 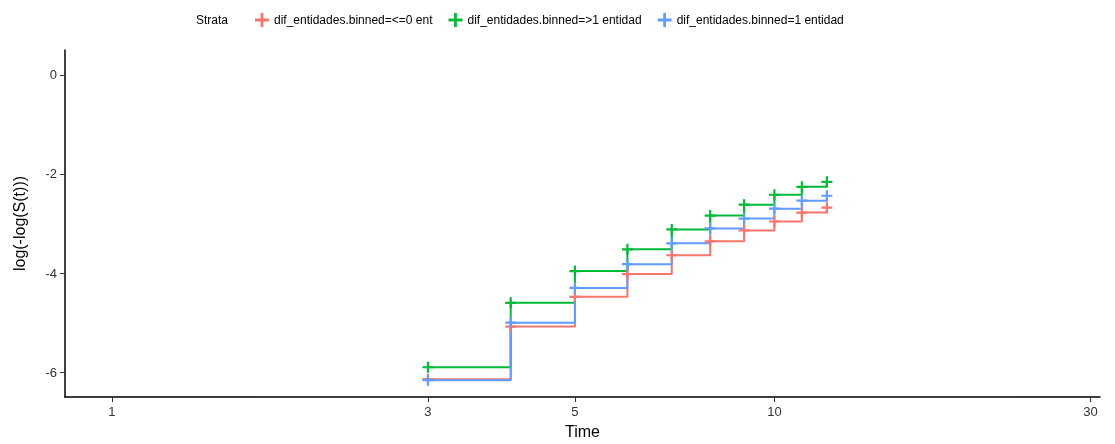 I want to click on y-tick-label: -6, so click(x=51, y=372).